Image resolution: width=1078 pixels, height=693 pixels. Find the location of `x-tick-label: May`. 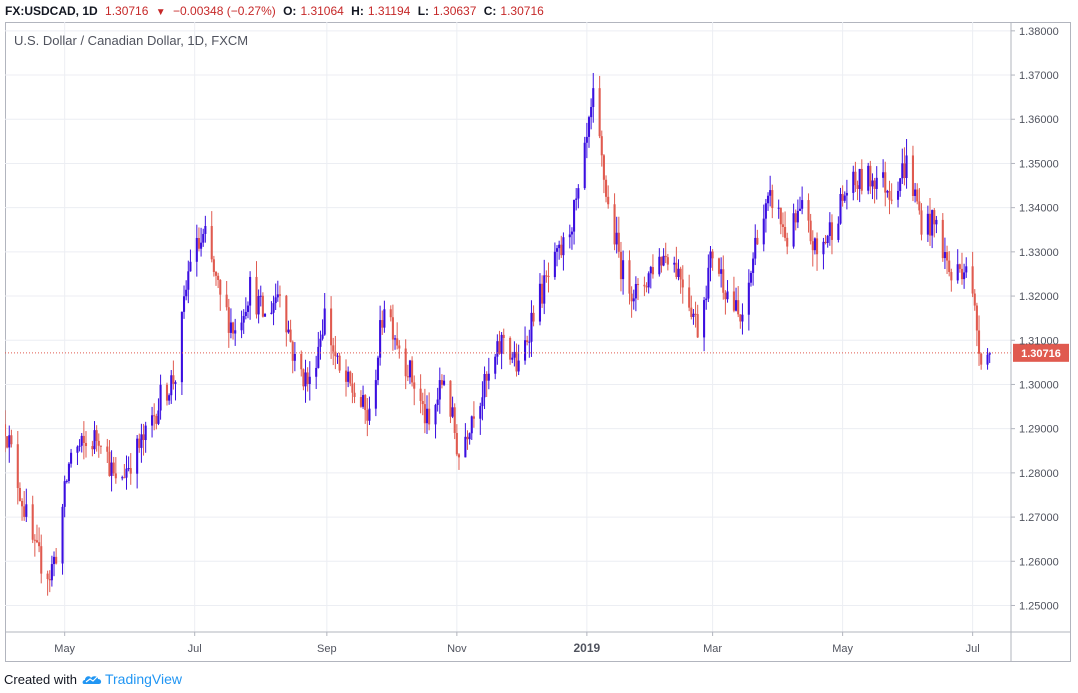

x-tick-label: May is located at coordinates (842, 649).